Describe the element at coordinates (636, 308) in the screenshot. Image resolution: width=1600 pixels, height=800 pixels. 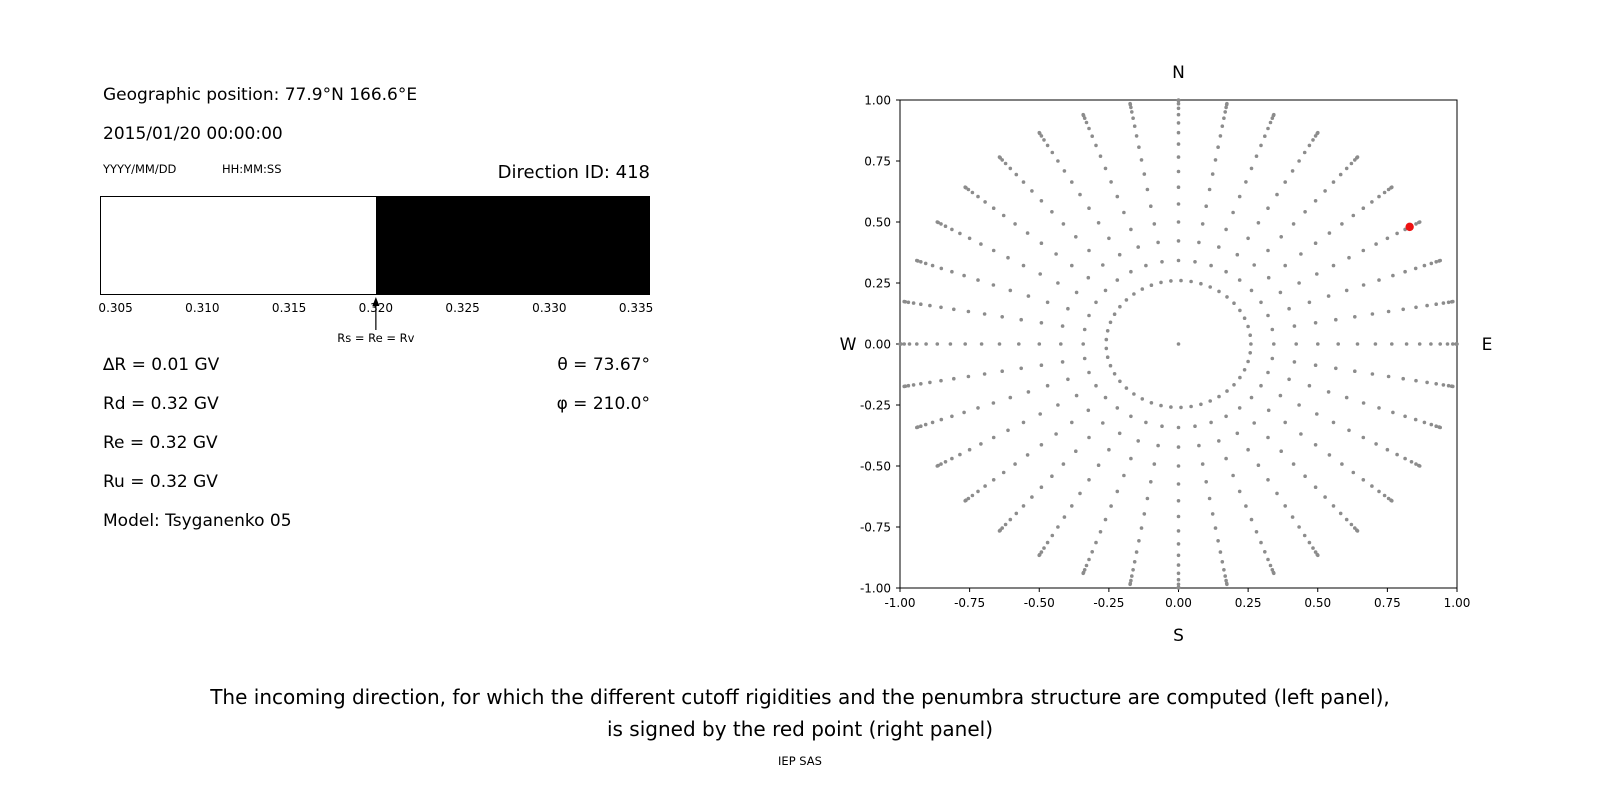
I see `x-tick-label: 0.335` at that location.